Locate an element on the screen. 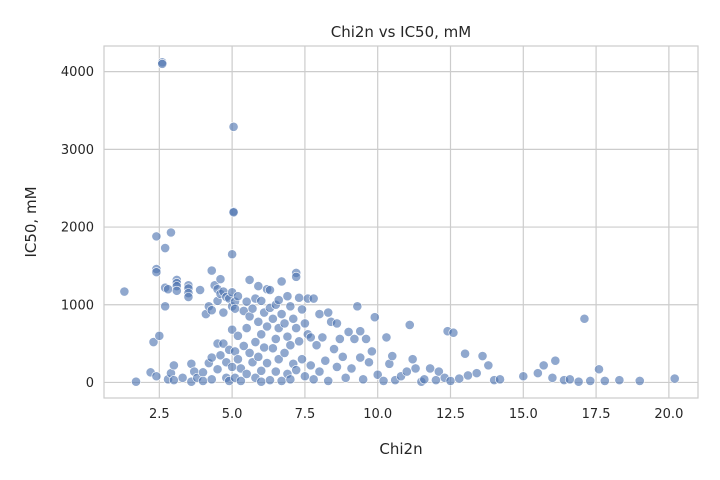 Image resolution: width=720 pixels, height=480 pixels. chart-title: Chi2n vs IC50, mM is located at coordinates (401, 32).